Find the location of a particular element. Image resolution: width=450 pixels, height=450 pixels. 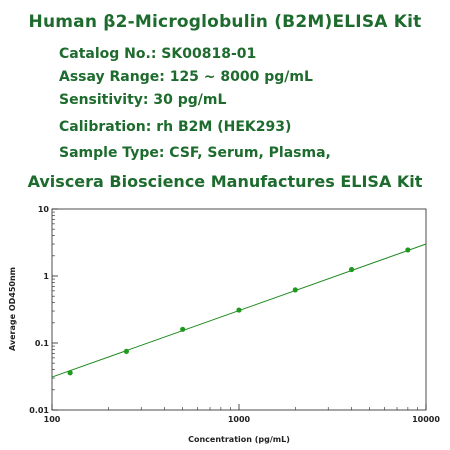

y-axis-label: Average OD450nm is located at coordinates (12, 309).